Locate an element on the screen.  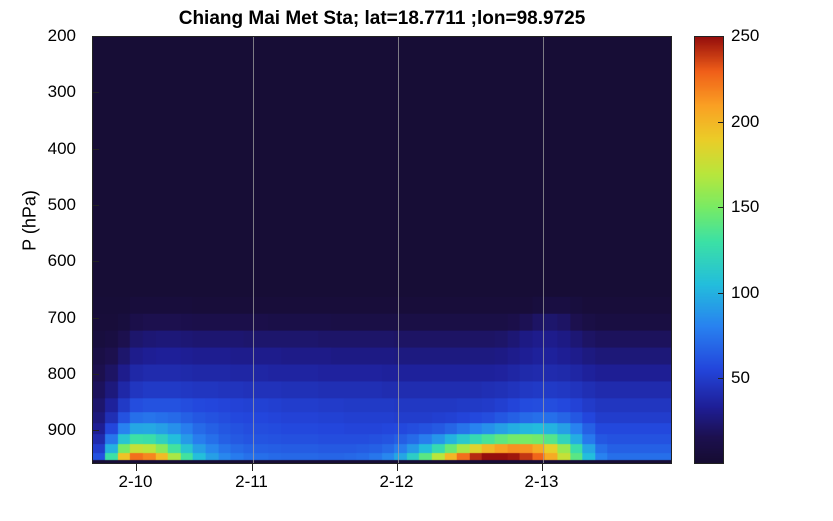
y-tick-label: 300 is located at coordinates (61, 92).